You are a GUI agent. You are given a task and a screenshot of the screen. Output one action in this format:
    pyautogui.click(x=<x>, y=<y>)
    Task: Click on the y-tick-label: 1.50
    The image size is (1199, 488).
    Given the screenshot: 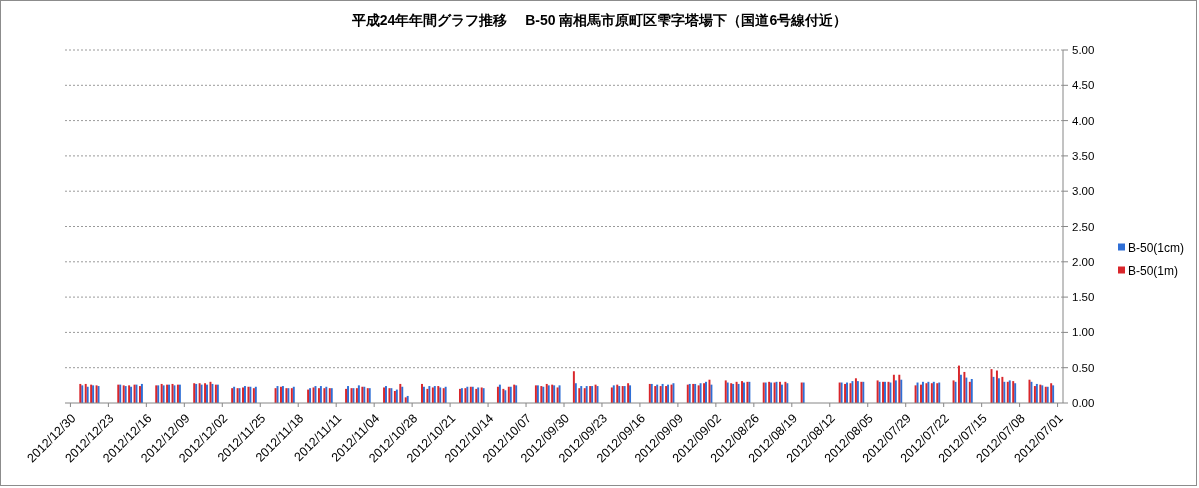 What is the action you would take?
    pyautogui.click(x=1083, y=297)
    